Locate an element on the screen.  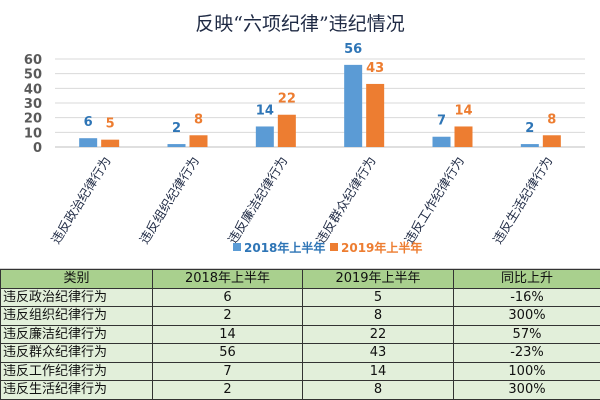
table-row: 违反工作纪律行为 7 14 100% is located at coordinates (300, 371).